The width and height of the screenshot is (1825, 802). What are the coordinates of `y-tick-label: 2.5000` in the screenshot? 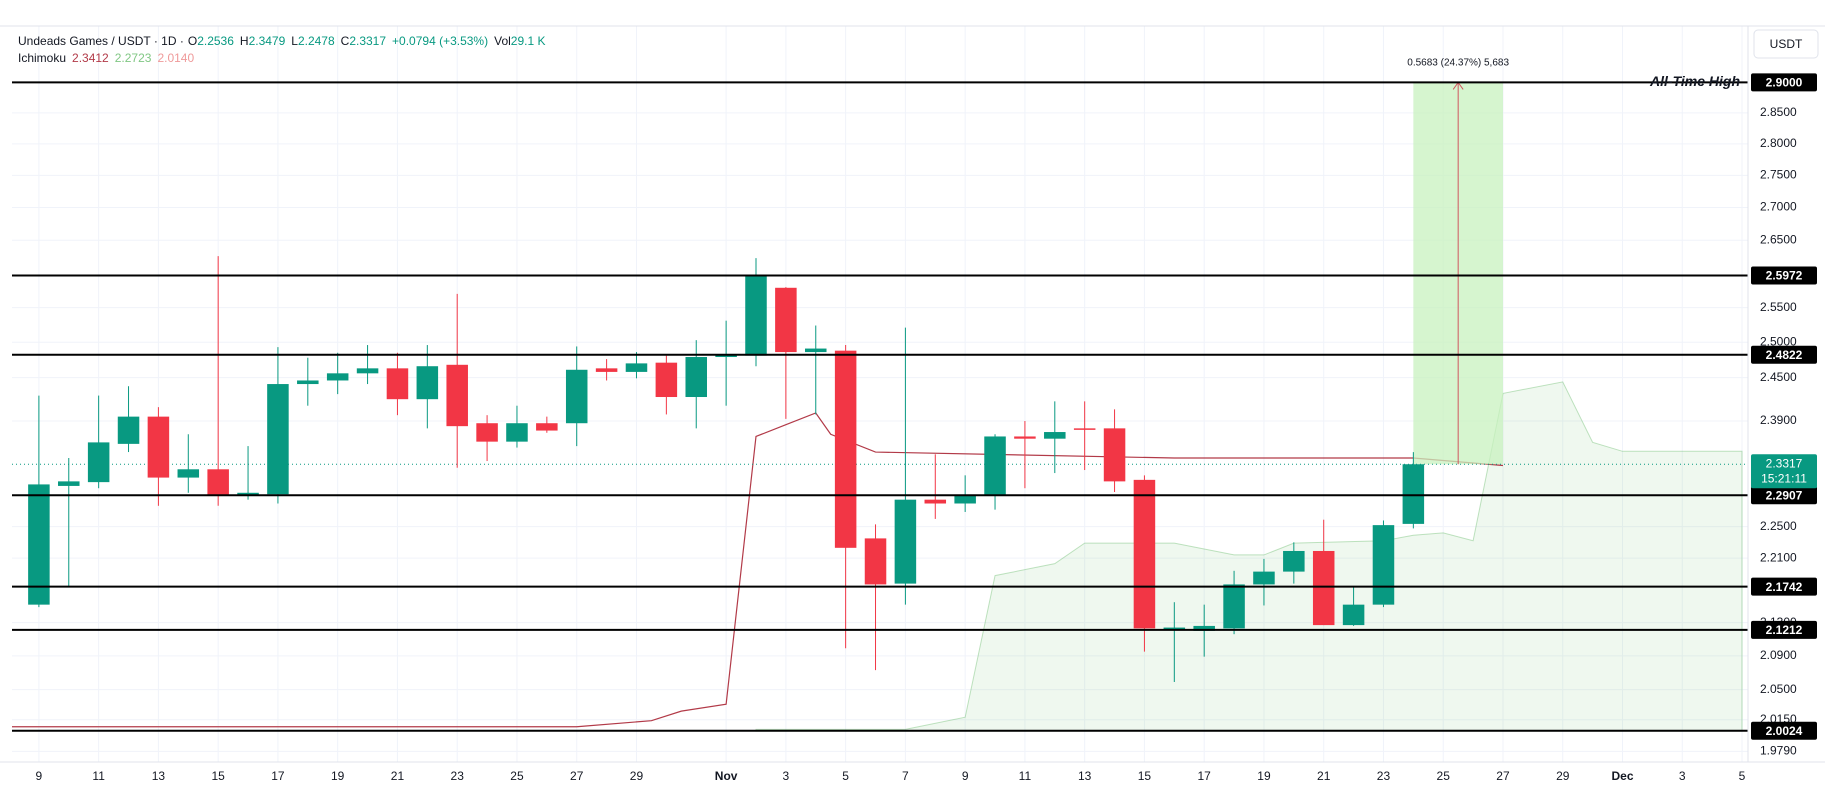 It's located at (1778, 341).